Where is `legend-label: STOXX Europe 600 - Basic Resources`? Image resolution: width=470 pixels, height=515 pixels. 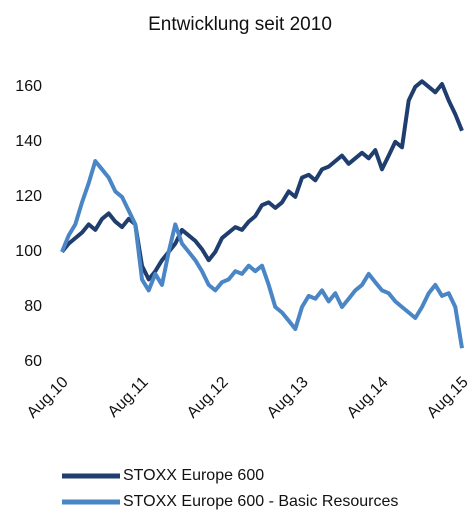
legend-label: STOXX Europe 600 - Basic Resources is located at coordinates (260, 501).